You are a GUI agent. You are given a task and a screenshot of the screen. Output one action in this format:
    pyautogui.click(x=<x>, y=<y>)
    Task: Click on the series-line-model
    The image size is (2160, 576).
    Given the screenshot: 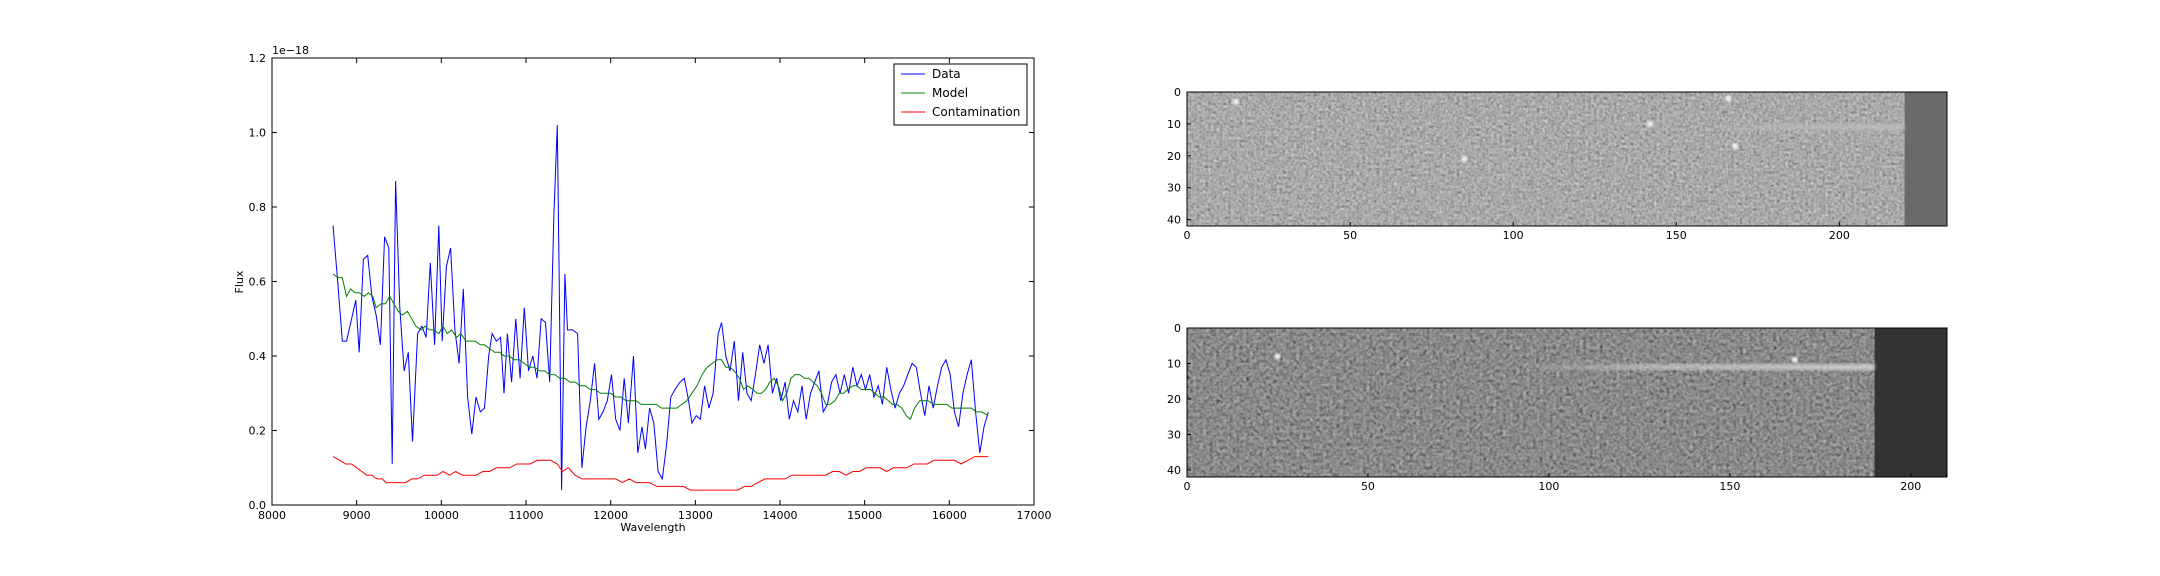 What is the action you would take?
    pyautogui.click(x=660, y=347)
    